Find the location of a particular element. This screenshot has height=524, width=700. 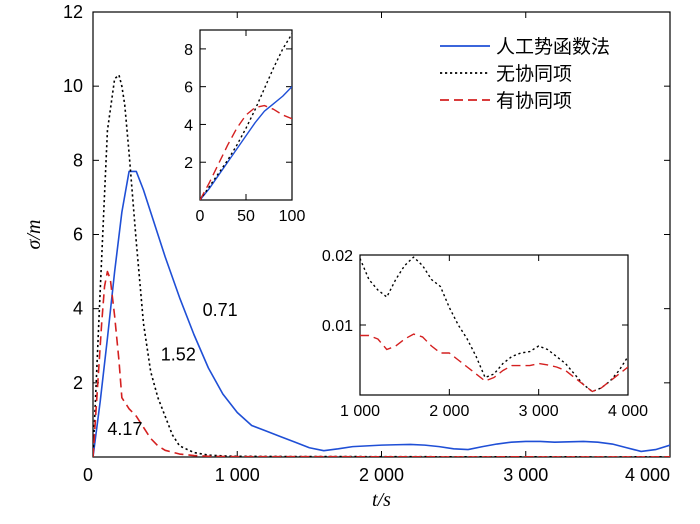

main-y-tick-label: 12 is located at coordinates (73, 12).